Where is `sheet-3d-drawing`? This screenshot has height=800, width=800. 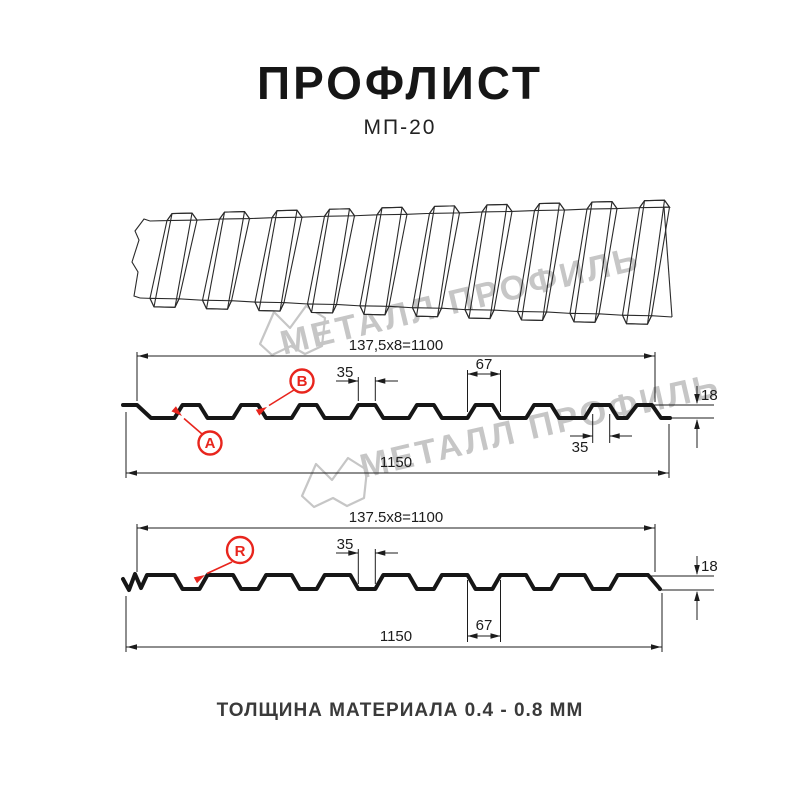
sheet-3d-drawing is located at coordinates (402, 262).